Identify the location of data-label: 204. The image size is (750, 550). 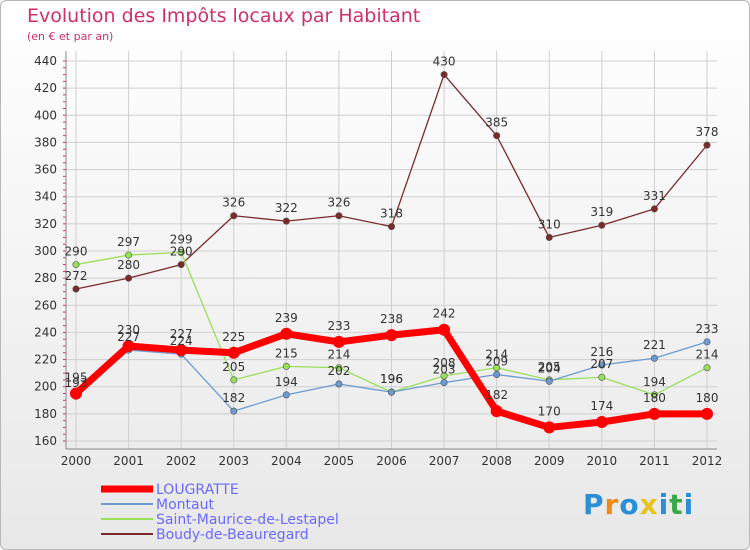
(549, 368).